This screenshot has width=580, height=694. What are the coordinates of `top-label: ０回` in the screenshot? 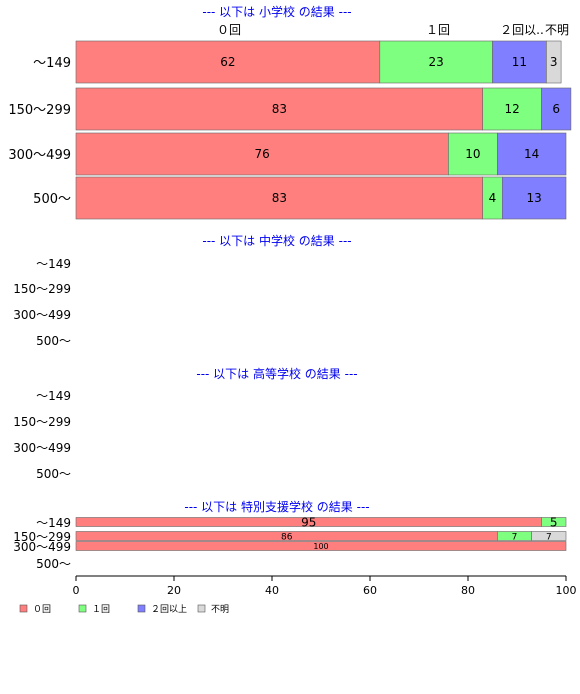 It's located at (229, 30).